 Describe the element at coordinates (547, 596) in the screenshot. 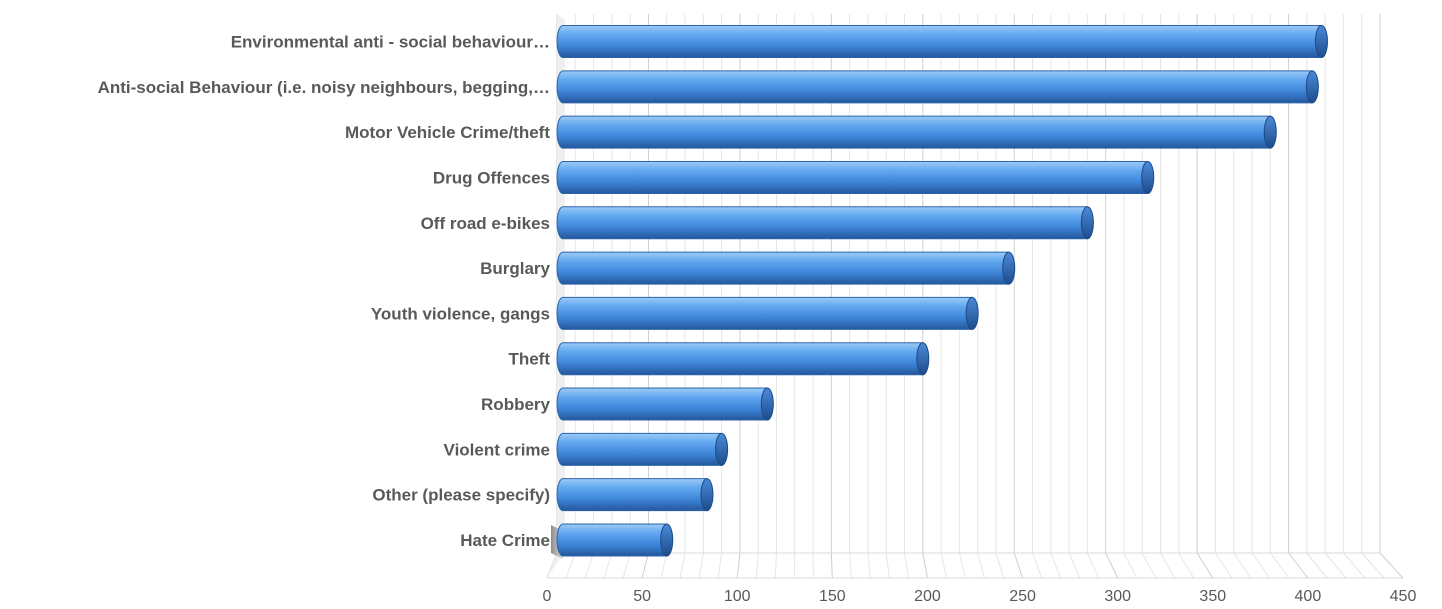

I see `x-tick-label: 0` at that location.